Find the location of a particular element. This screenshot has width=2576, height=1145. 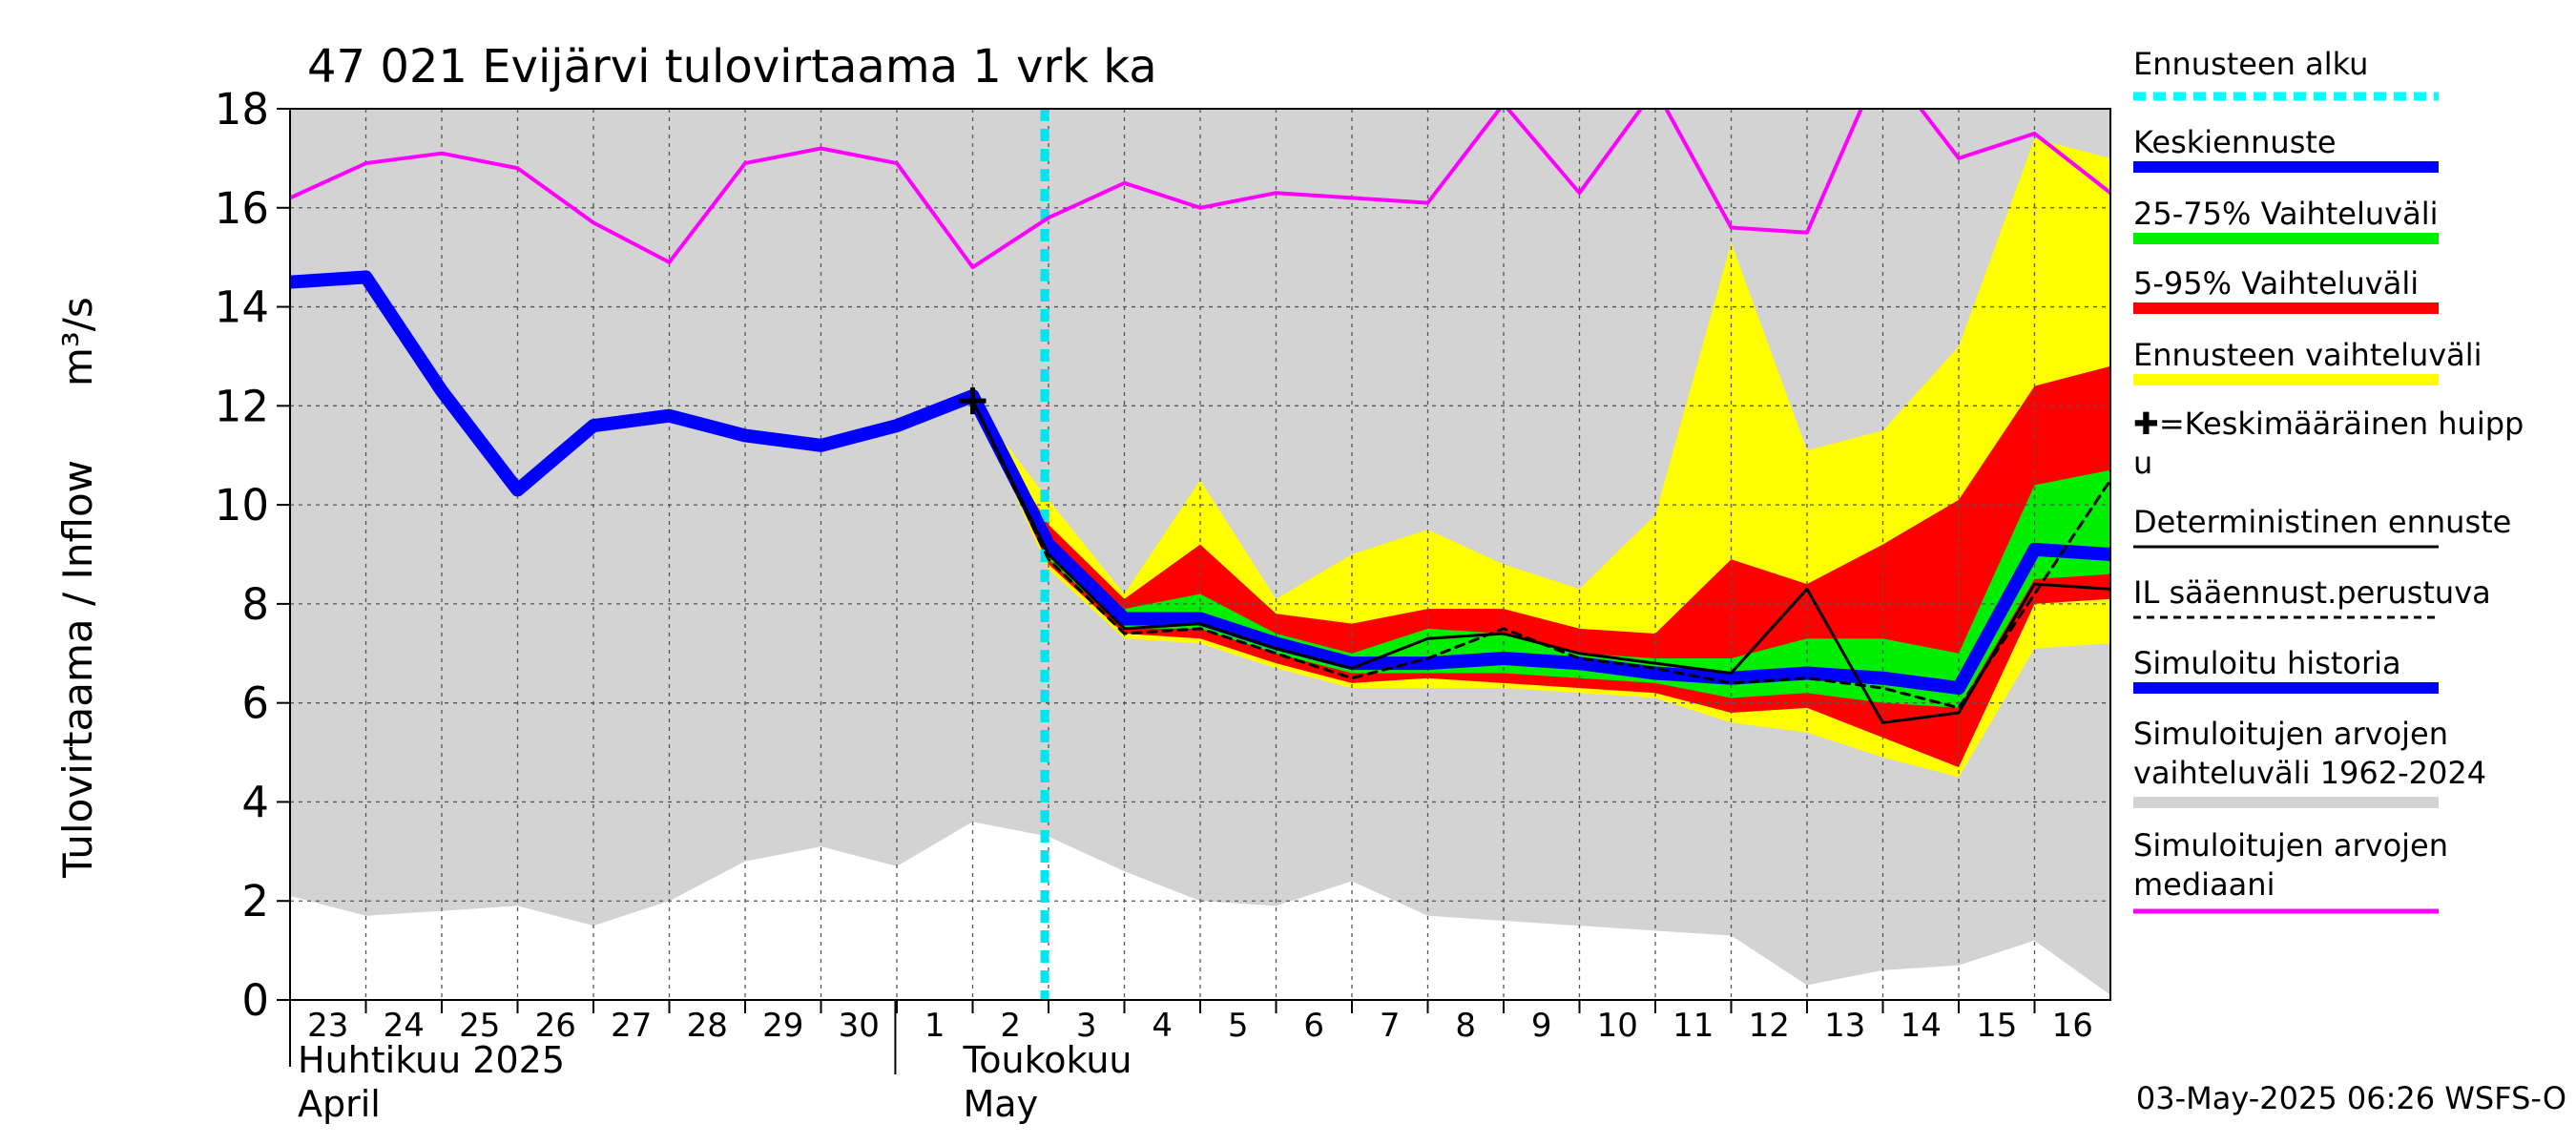

legend-label: Keskiennuste is located at coordinates (2235, 142).